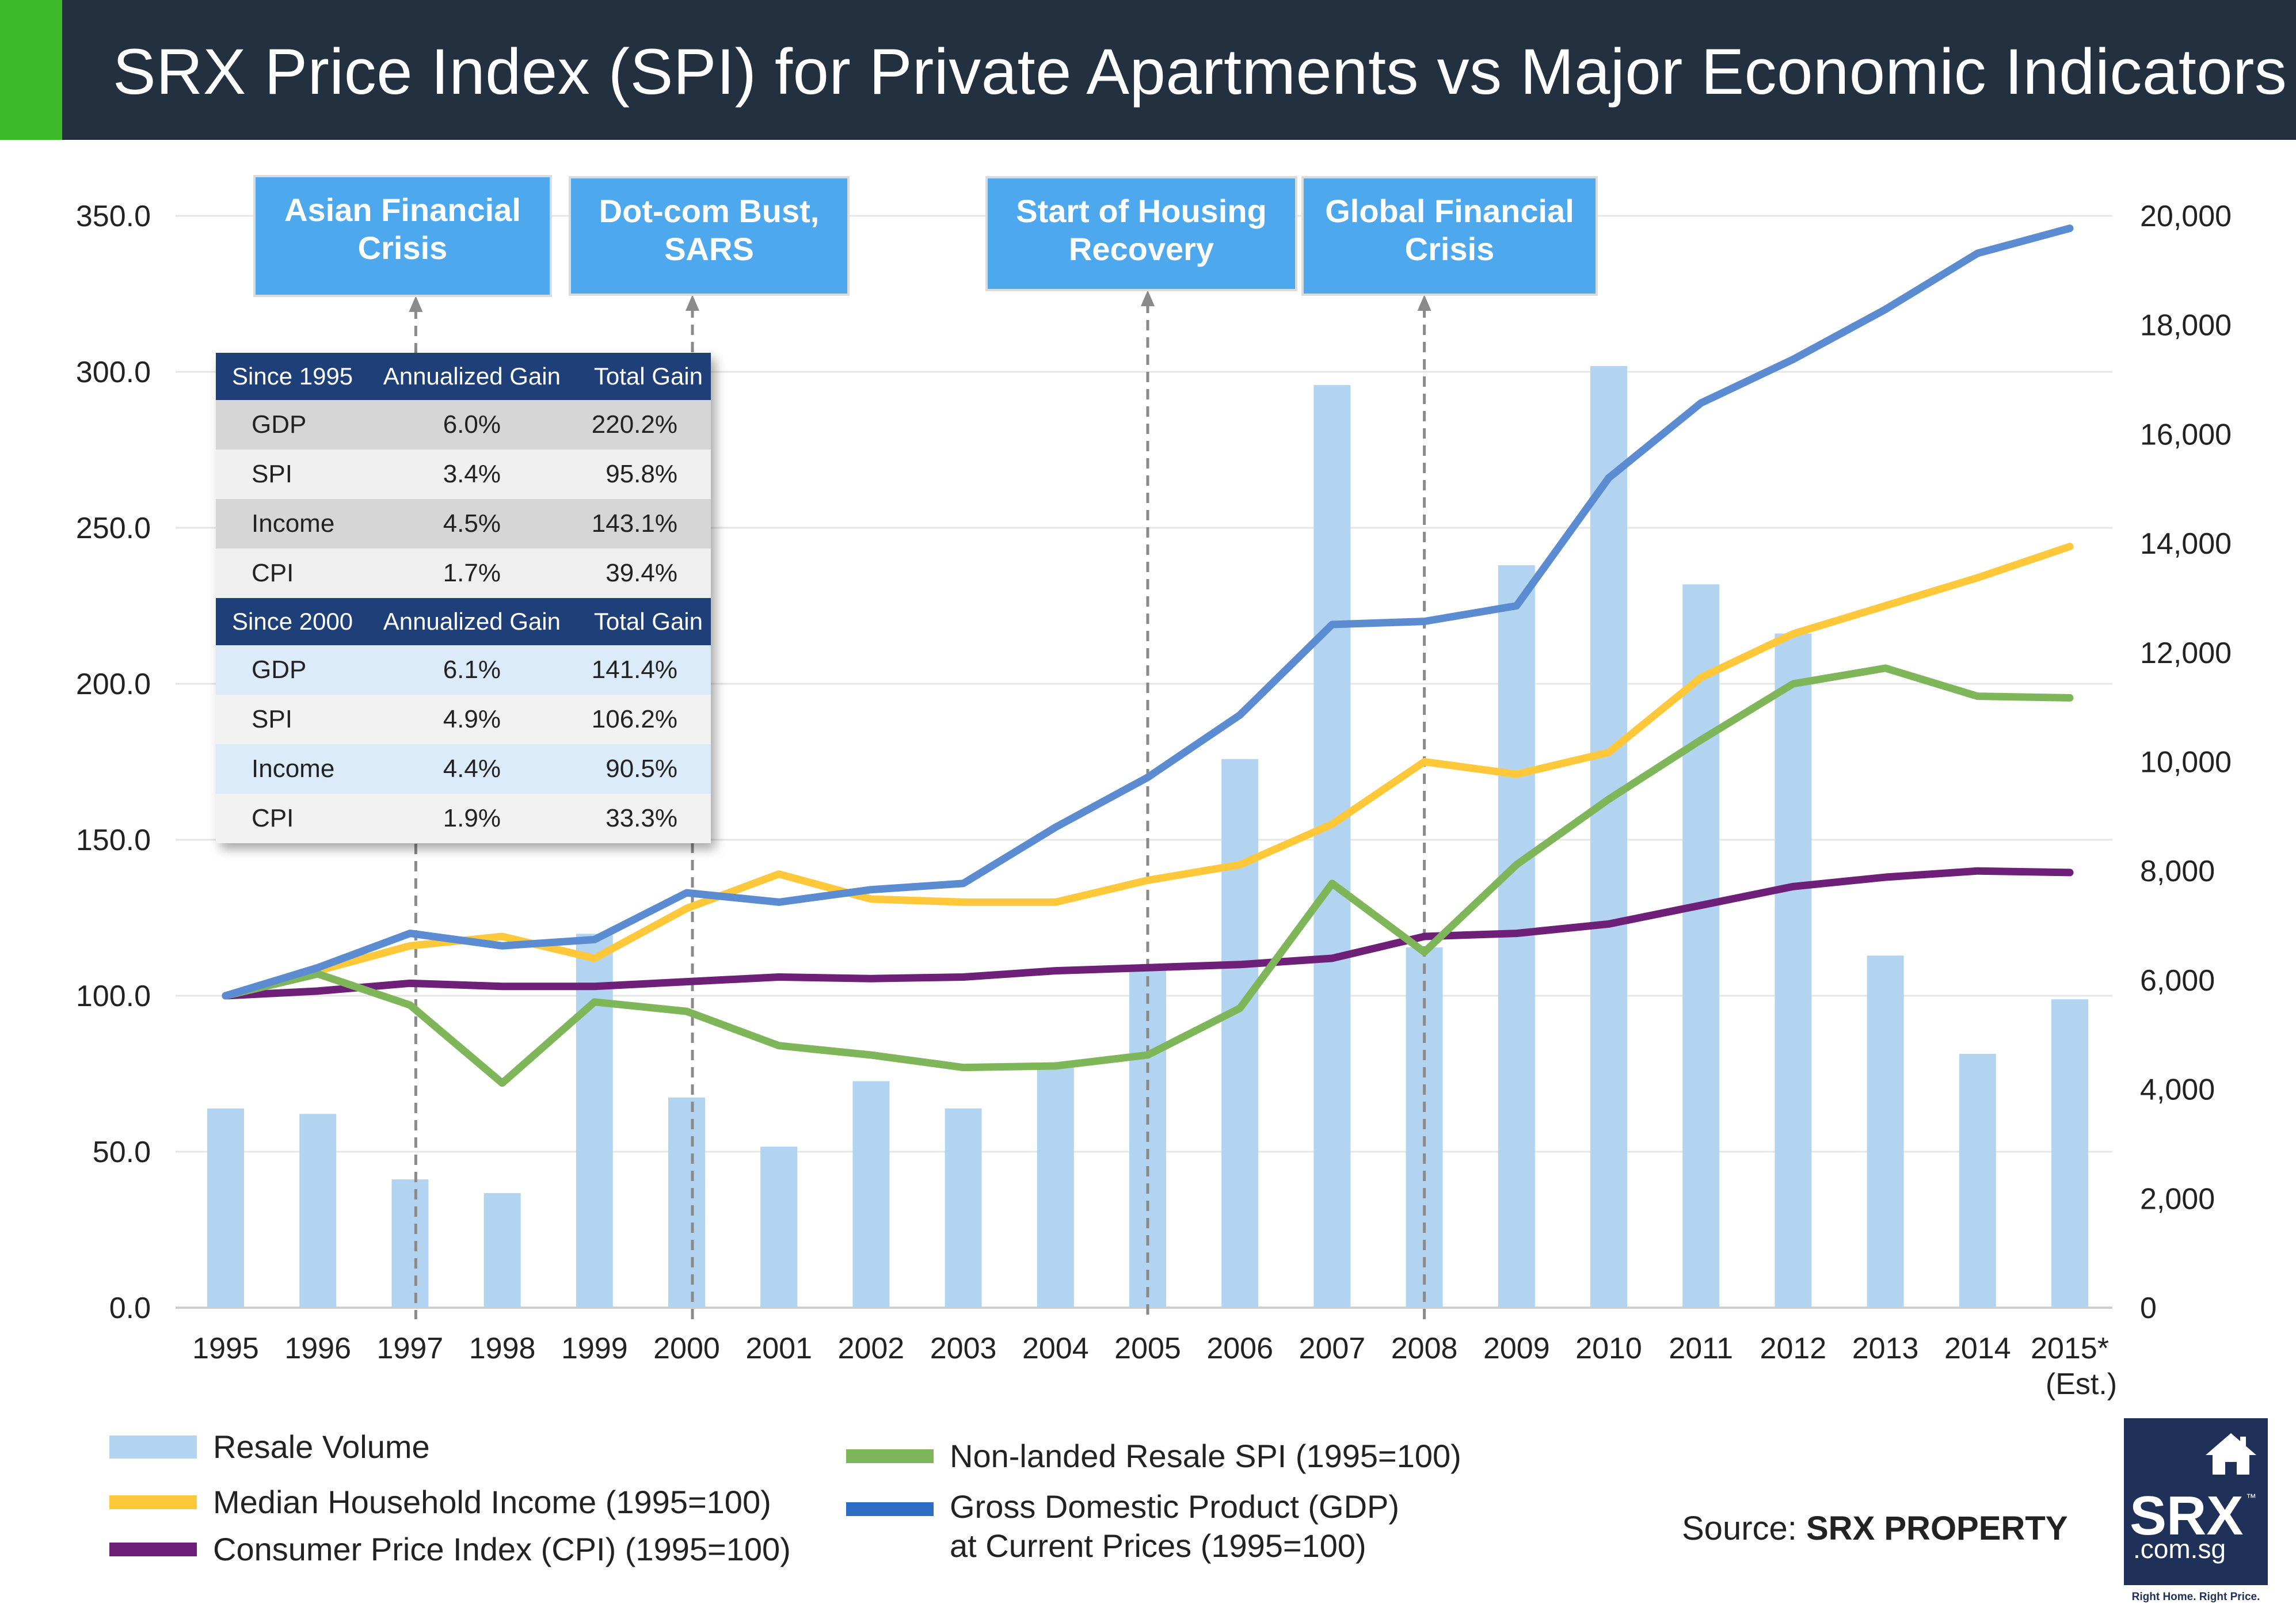  Describe the element at coordinates (321, 1447) in the screenshot. I see `legend-label: Resale Volume` at that location.